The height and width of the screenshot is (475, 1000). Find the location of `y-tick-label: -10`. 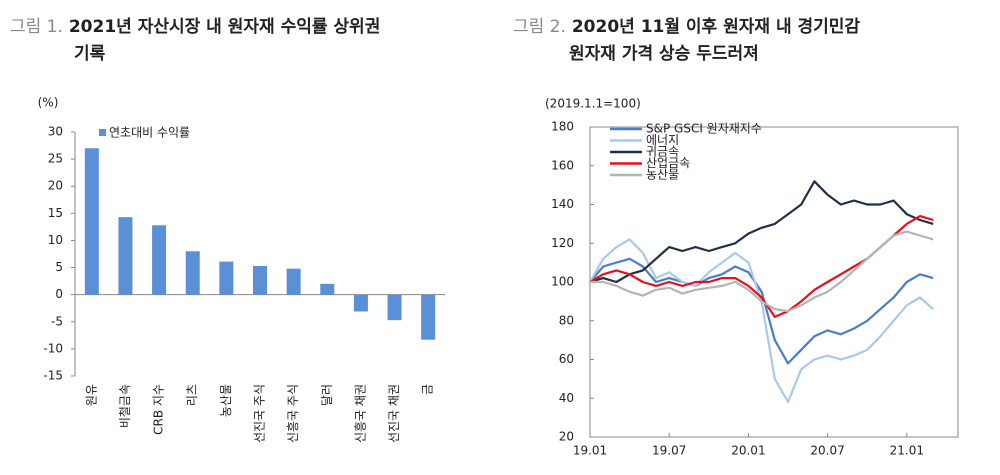

y-tick-label: -10 is located at coordinates (53, 348).